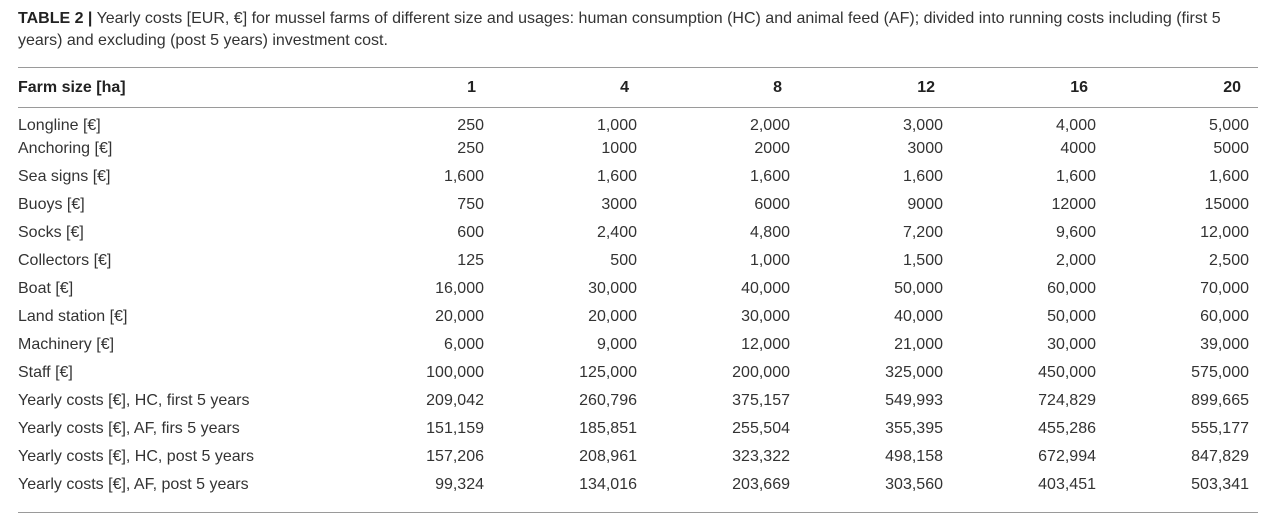 The width and height of the screenshot is (1280, 530). Describe the element at coordinates (608, 428) in the screenshot. I see `value-cell: 185,851` at that location.